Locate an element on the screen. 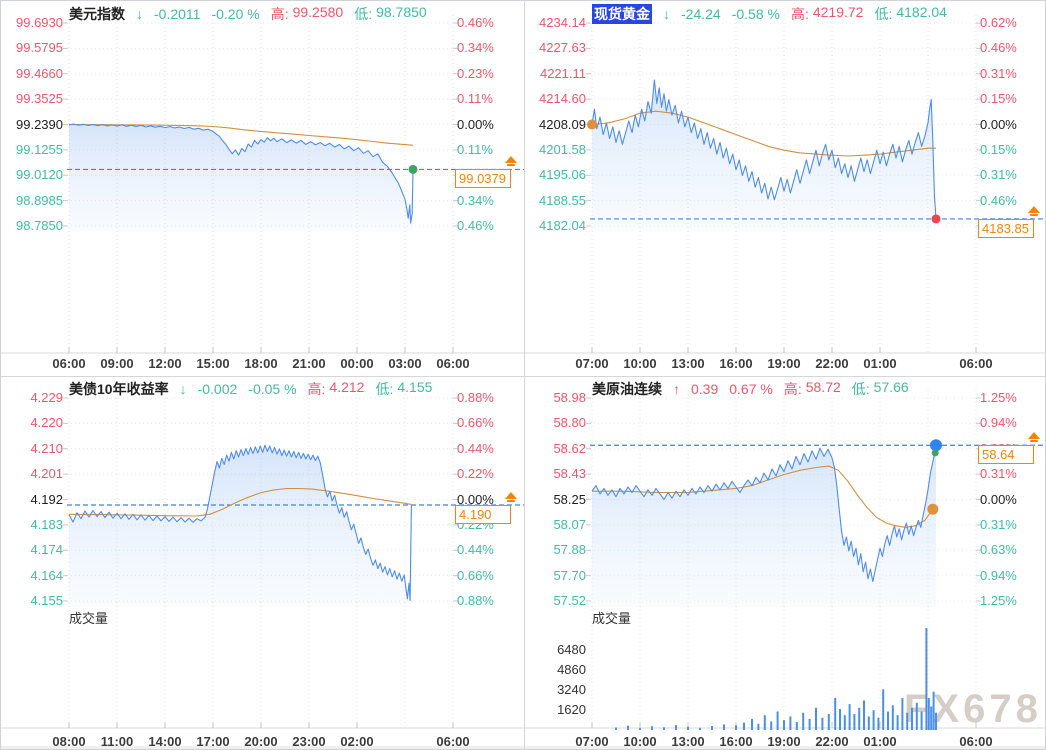 Image resolution: width=1046 pixels, height=750 pixels. right-axis-label: 0.11% is located at coordinates (475, 149).